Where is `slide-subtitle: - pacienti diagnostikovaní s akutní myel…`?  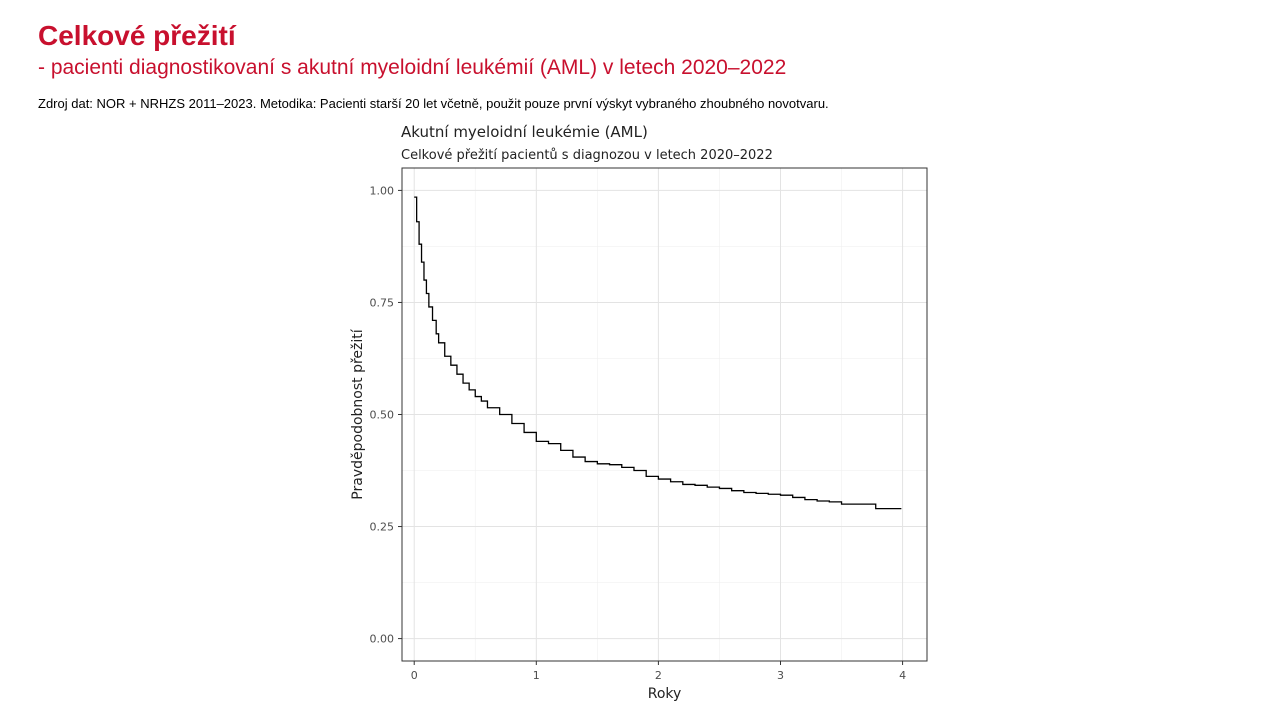 slide-subtitle: - pacienti diagnostikovaní s akutní myel… is located at coordinates (412, 67).